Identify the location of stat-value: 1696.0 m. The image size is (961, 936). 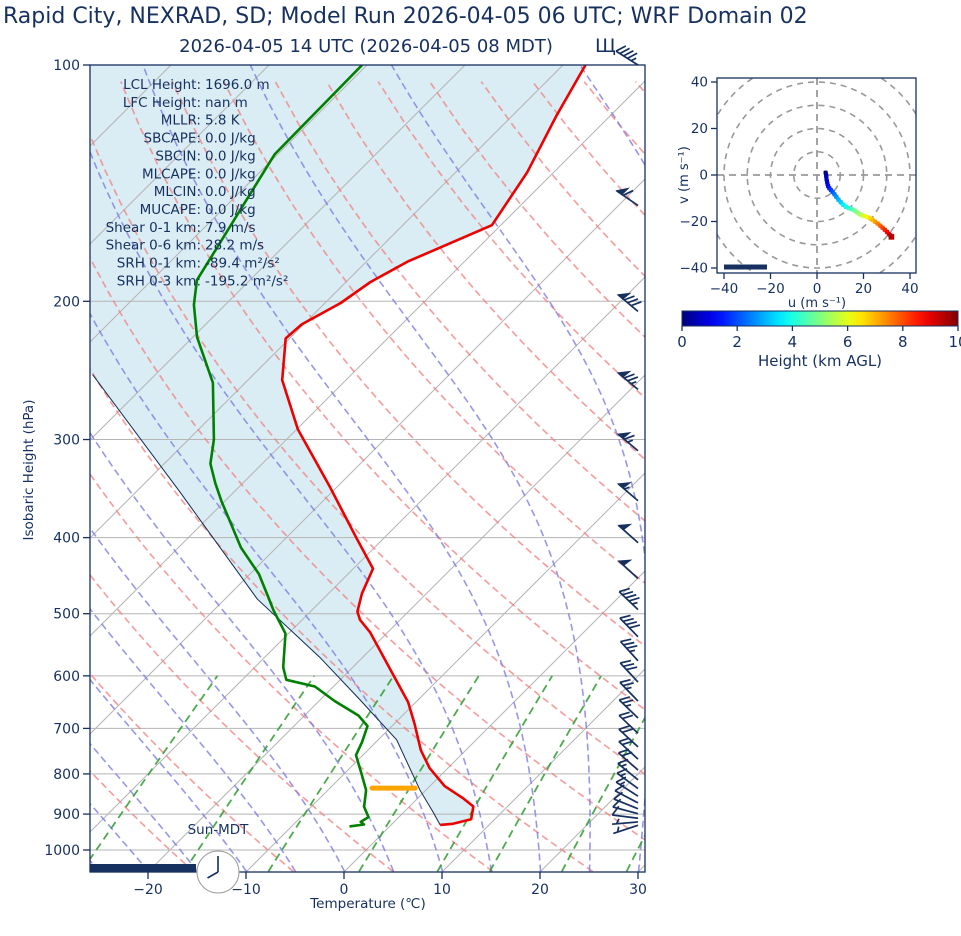
(237, 85).